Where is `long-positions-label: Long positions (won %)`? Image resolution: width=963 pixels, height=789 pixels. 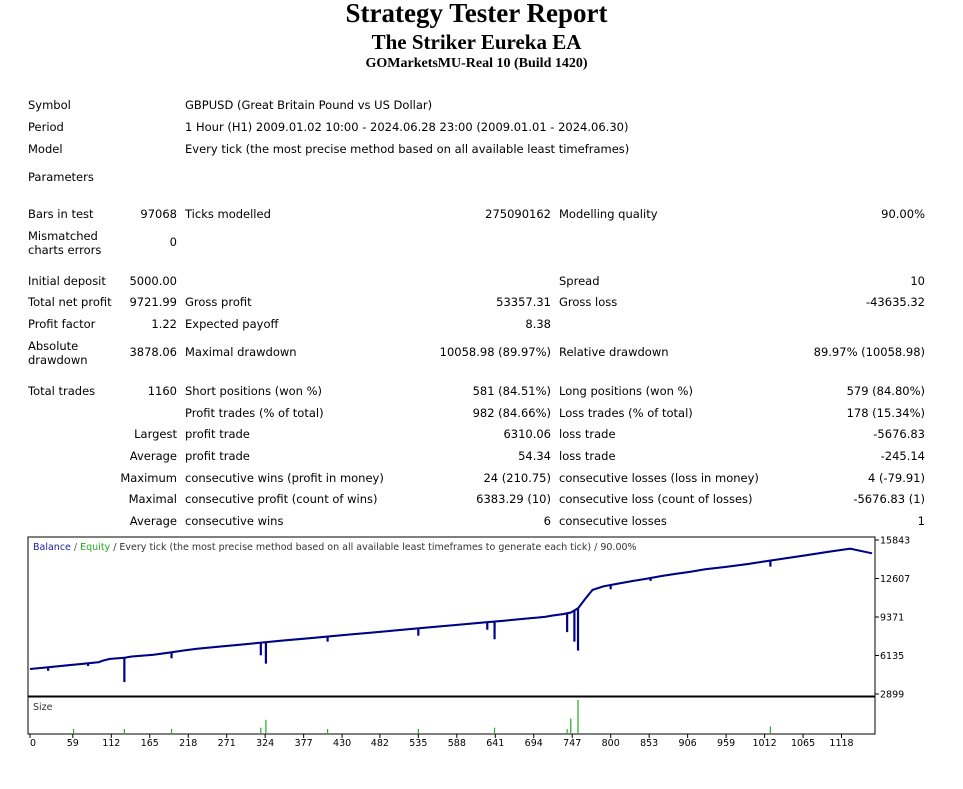
long-positions-label: Long positions (won %) is located at coordinates (626, 391).